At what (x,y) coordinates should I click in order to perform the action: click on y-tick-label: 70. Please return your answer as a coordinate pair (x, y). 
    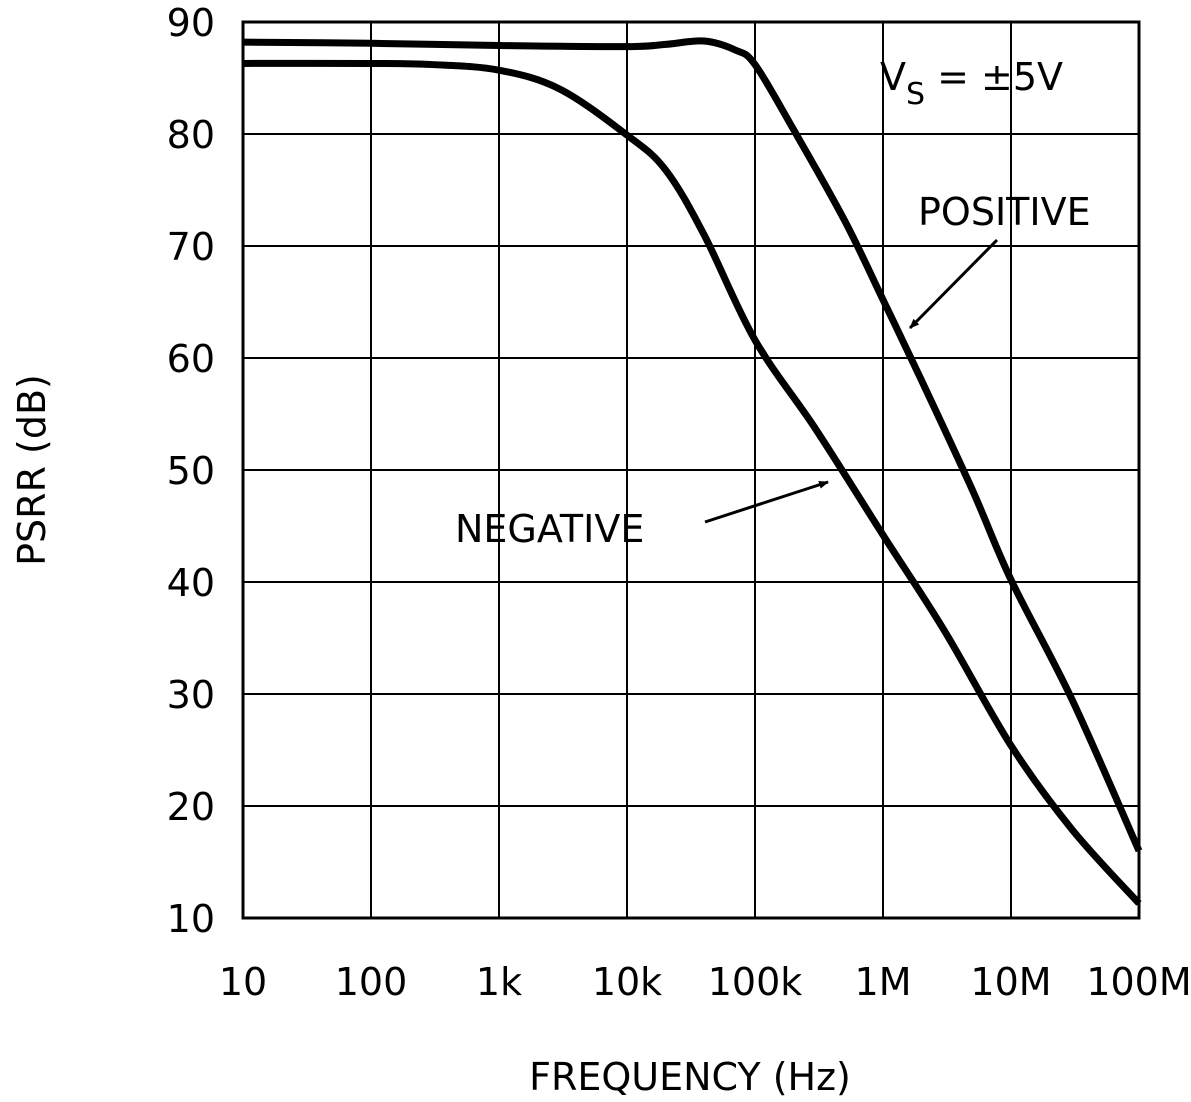
    Looking at the image, I should click on (191, 247).